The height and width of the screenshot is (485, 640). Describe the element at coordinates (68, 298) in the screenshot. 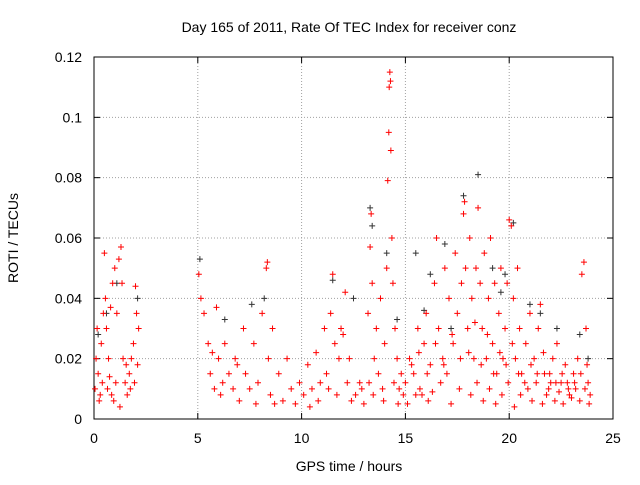

I see `y-tick-label: 0.04` at that location.